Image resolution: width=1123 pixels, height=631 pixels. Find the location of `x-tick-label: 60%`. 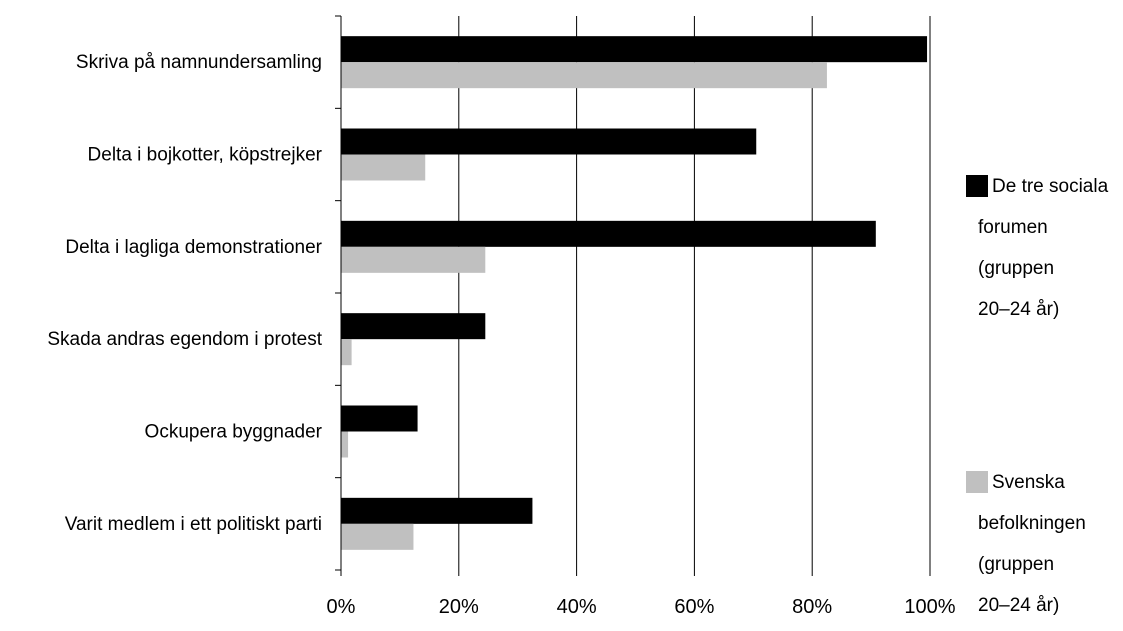

x-tick-label: 60% is located at coordinates (694, 607).